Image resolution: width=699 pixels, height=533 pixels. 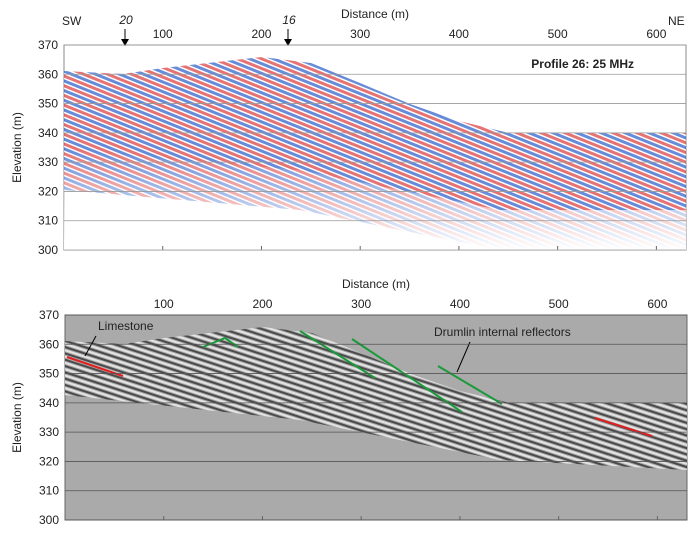 What do you see at coordinates (126, 326) in the screenshot?
I see `annotation: Limestone` at bounding box center [126, 326].